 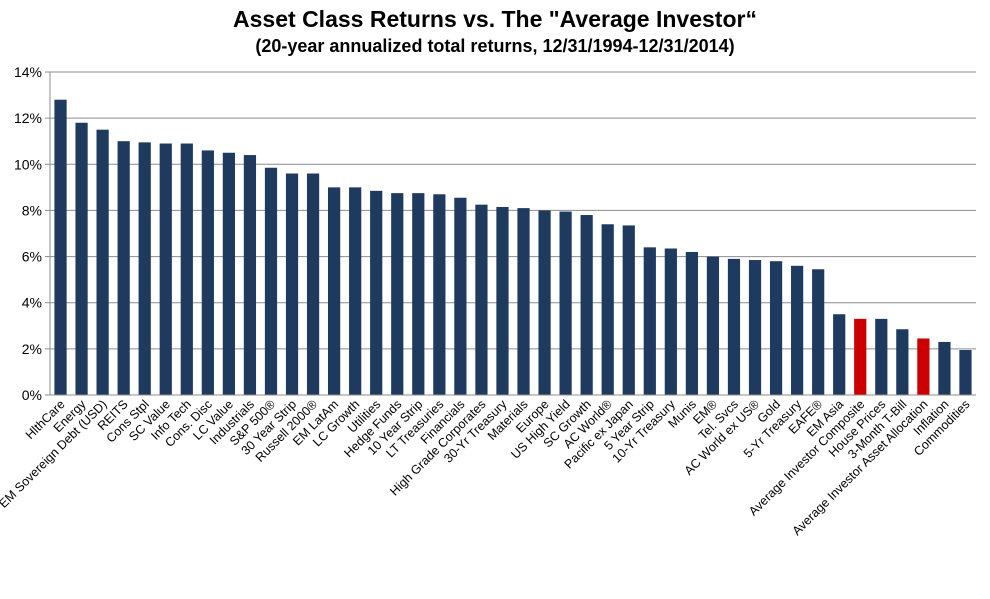 What do you see at coordinates (28, 164) in the screenshot?
I see `y-tick-label: 10%` at bounding box center [28, 164].